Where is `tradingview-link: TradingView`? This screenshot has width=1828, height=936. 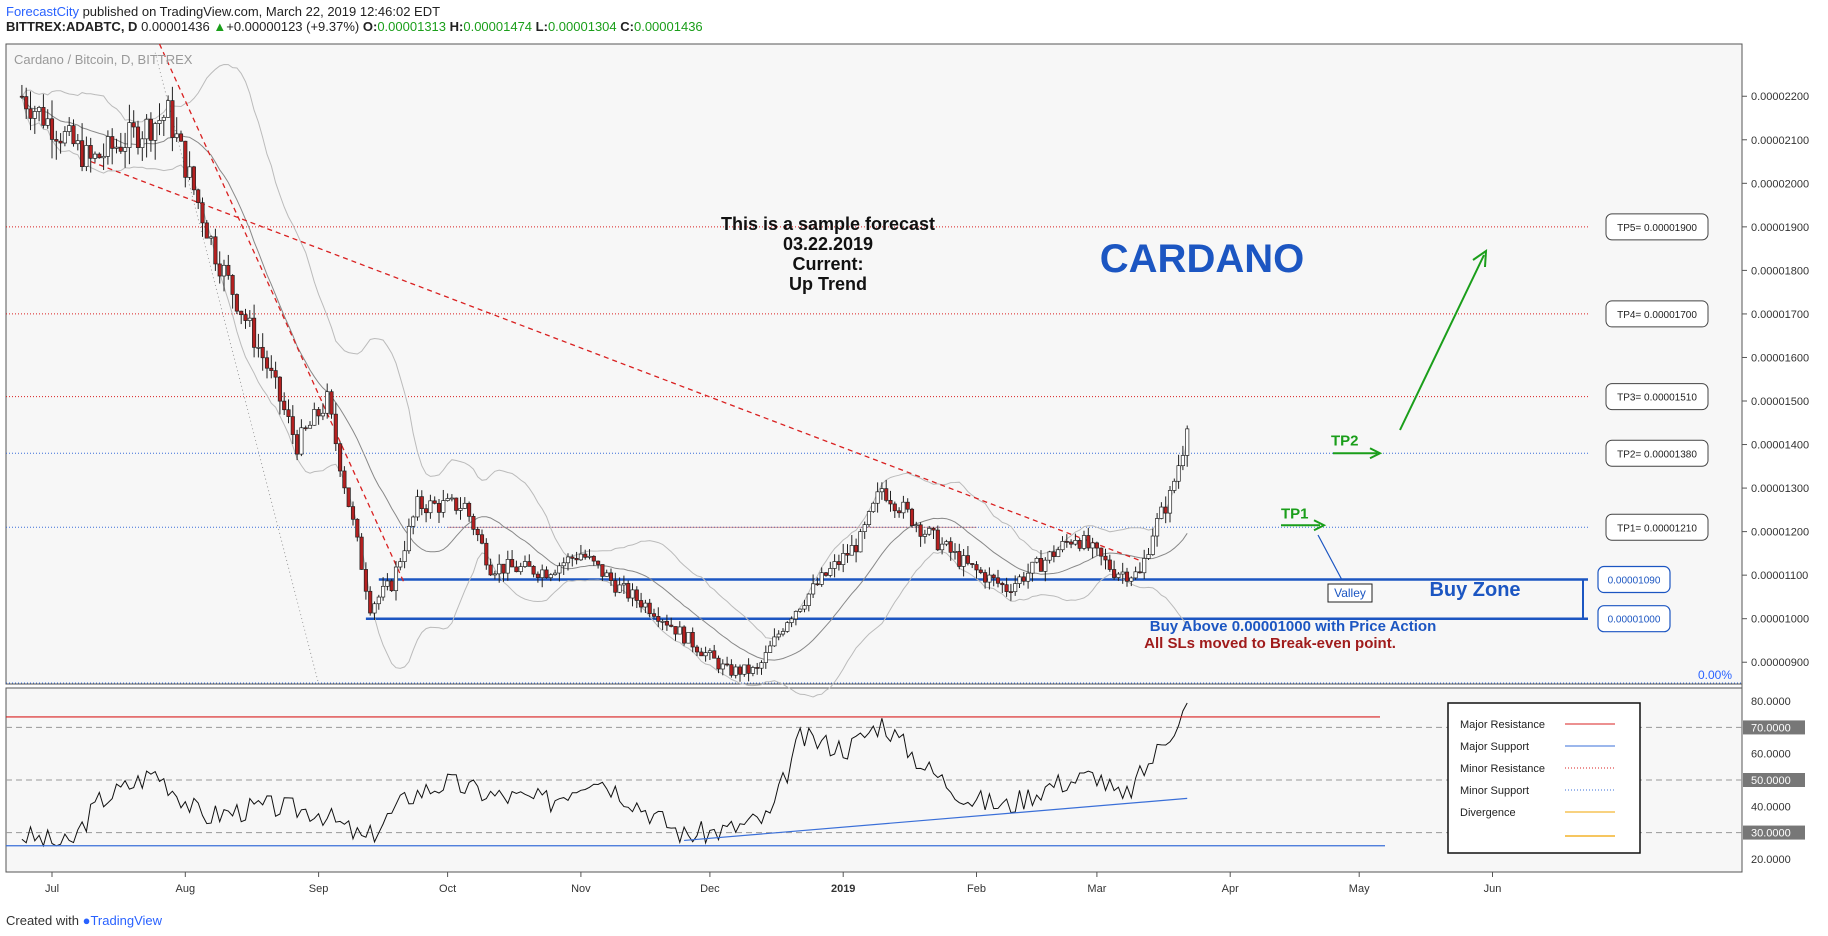
tradingview-link: TradingView is located at coordinates (126, 920).